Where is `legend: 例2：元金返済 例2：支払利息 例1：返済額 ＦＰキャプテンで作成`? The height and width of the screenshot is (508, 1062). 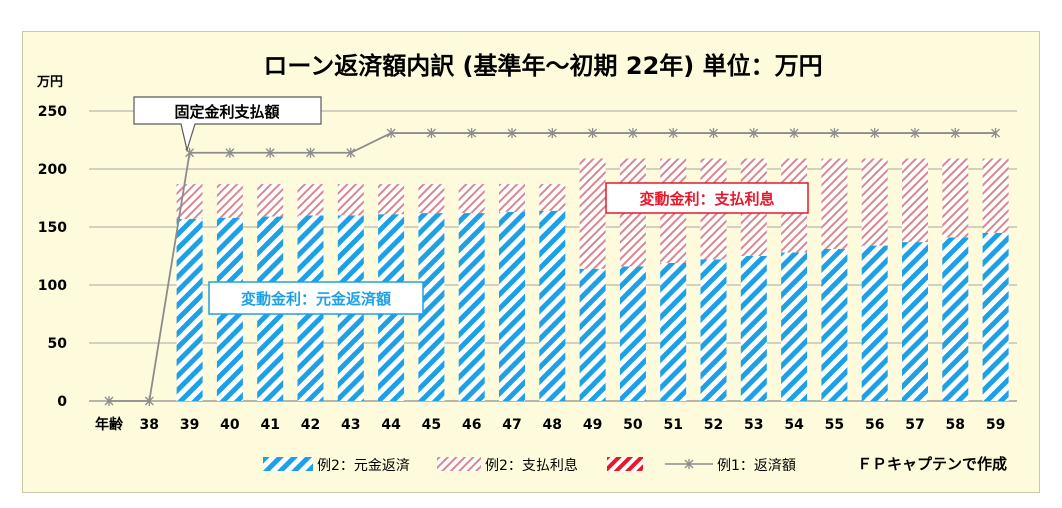 legend: 例2：元金返済 例2：支払利息 例1：返済額 ＦＰキャプテンで作成 is located at coordinates (635, 464).